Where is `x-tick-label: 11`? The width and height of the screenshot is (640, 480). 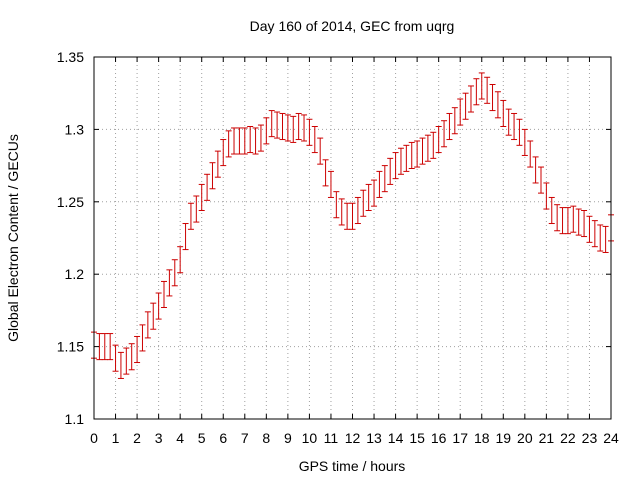 x-tick-label: 11 is located at coordinates (331, 438).